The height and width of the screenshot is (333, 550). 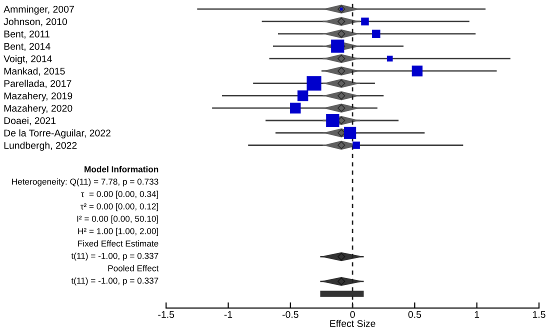 I want to click on text: τ² = 0.00 [0.00, 0.12], so click(x=119, y=207).